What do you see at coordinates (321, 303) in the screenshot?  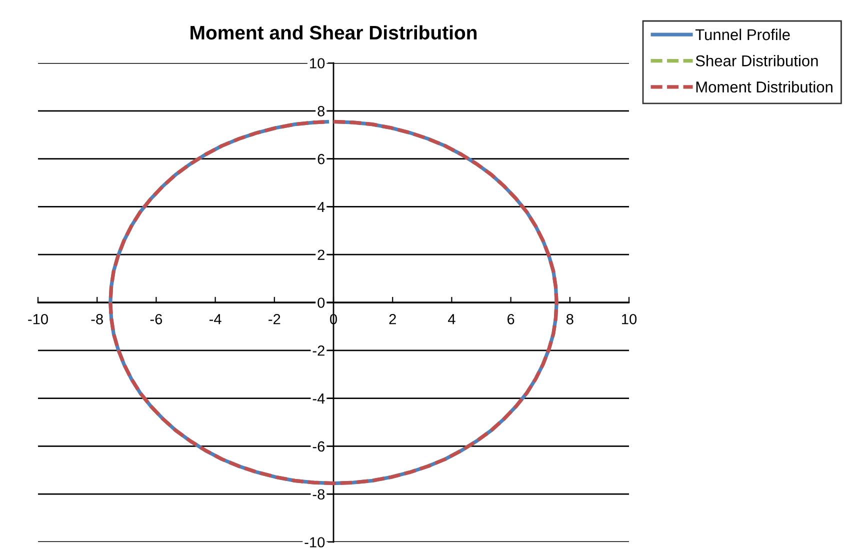 I see `y-tick-label: 0` at bounding box center [321, 303].